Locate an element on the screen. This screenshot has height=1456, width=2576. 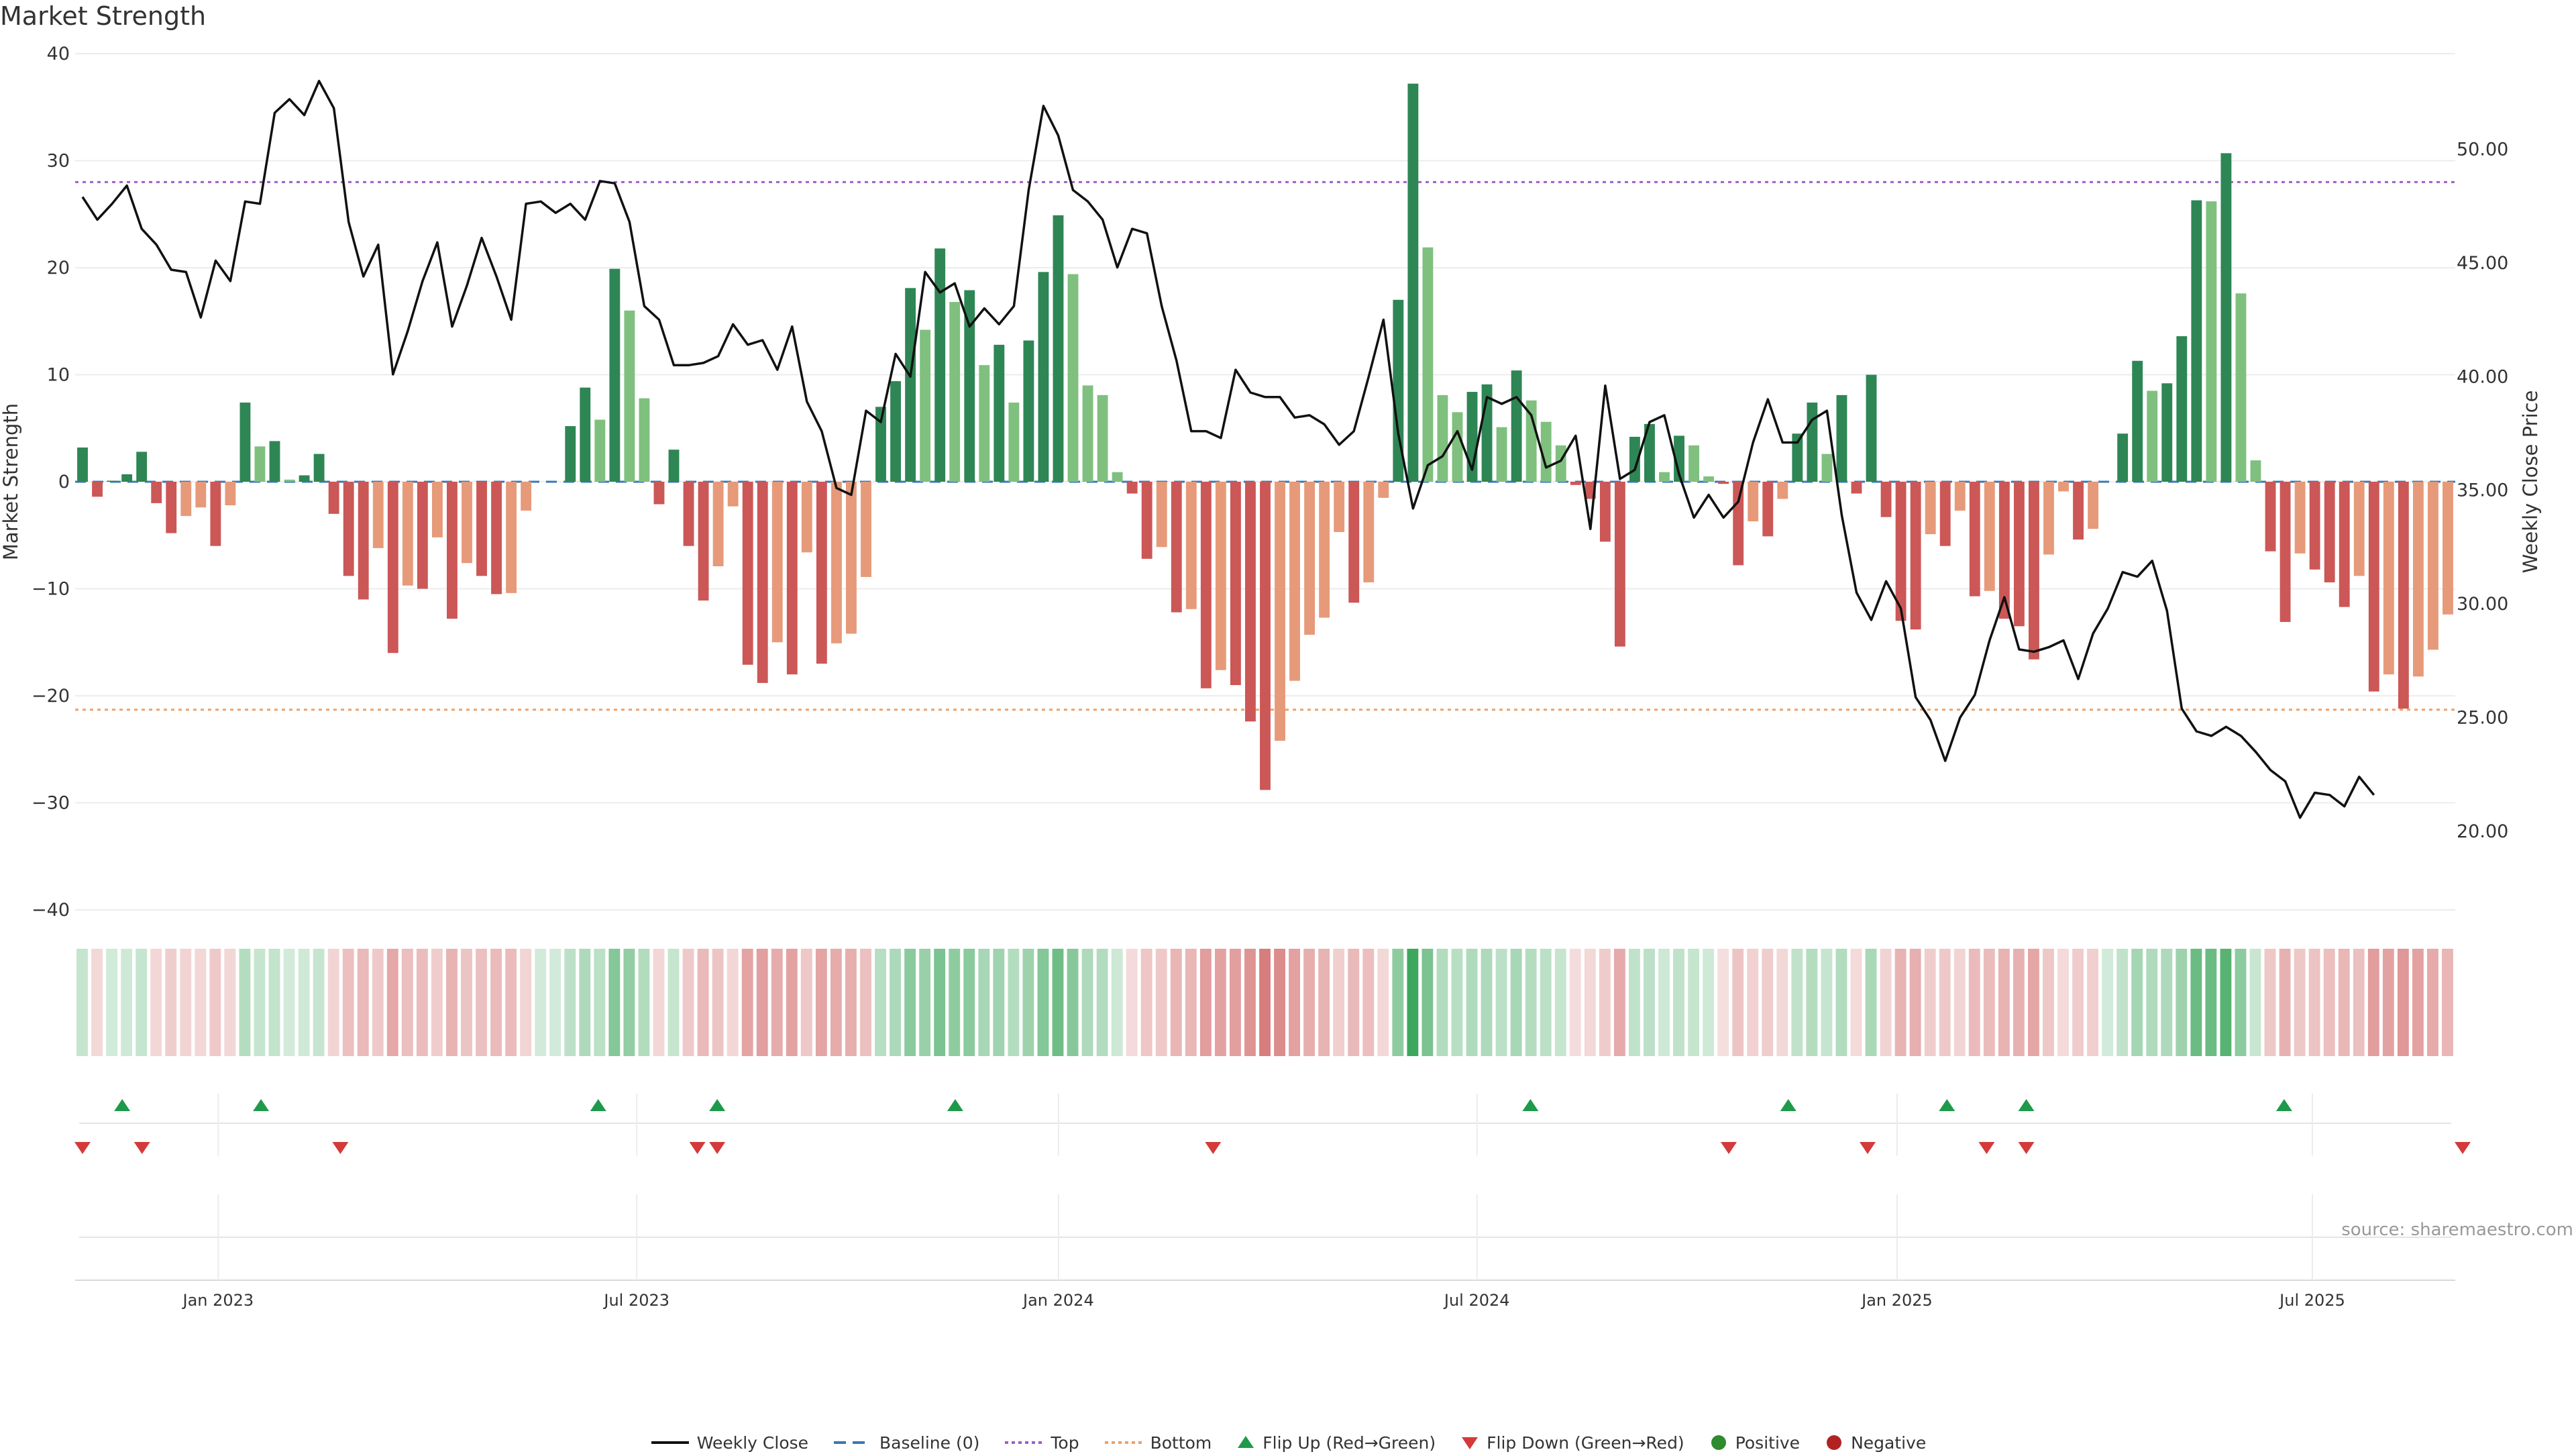
left-tick-label: 30 is located at coordinates (58, 161).